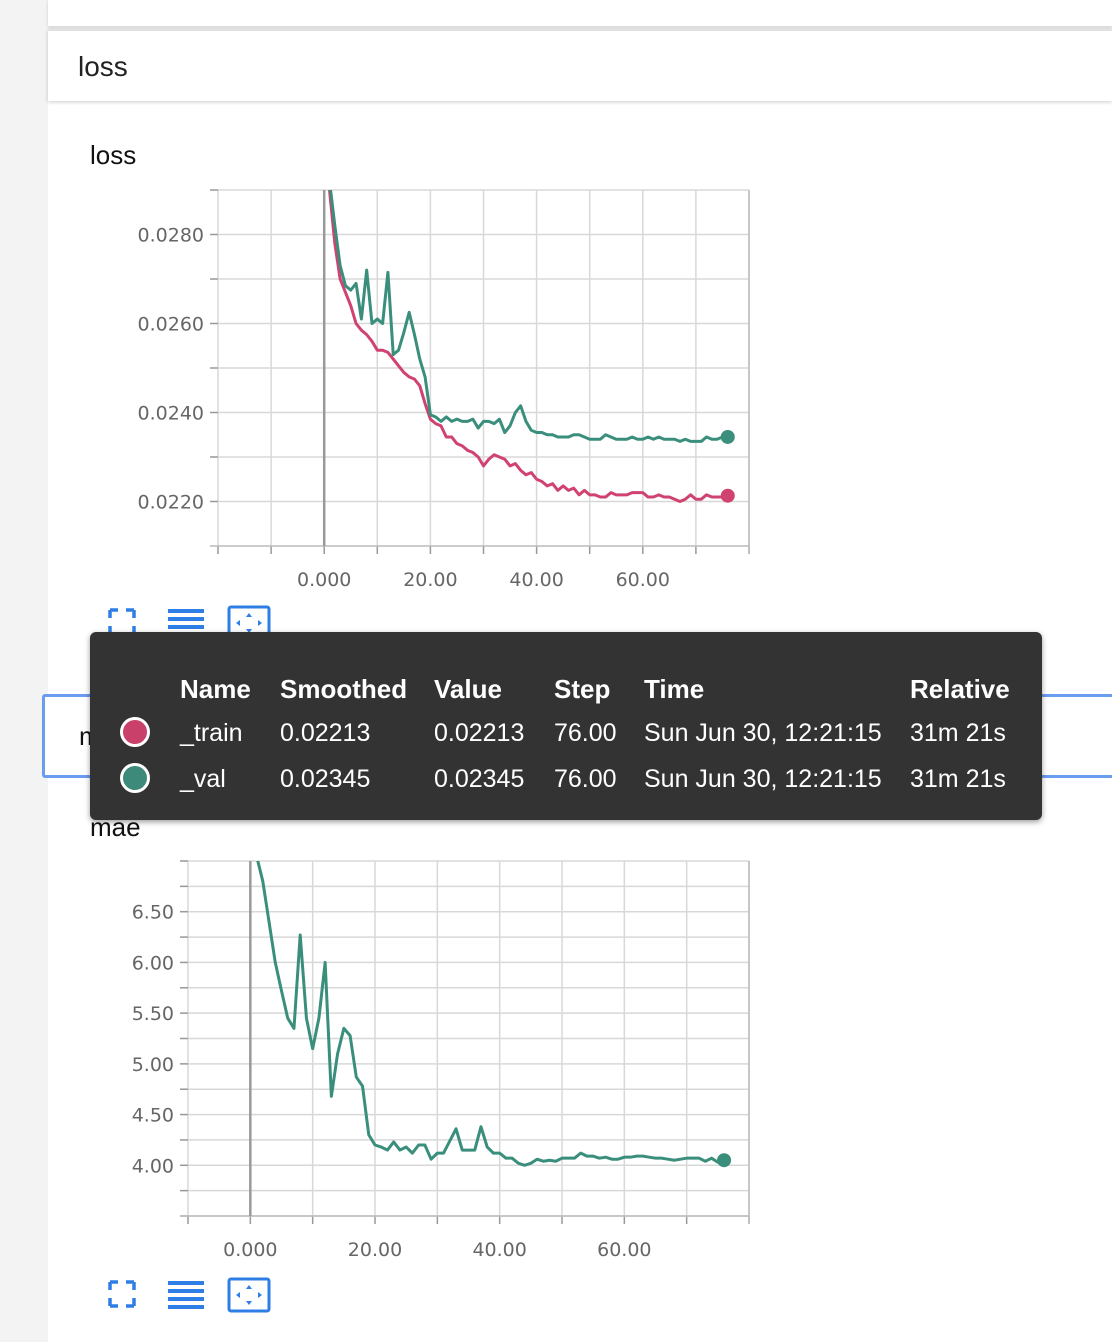 Image resolution: width=1112 pixels, height=1342 pixels. Describe the element at coordinates (248, 1294) in the screenshot. I see `fit-domain-icon` at that location.